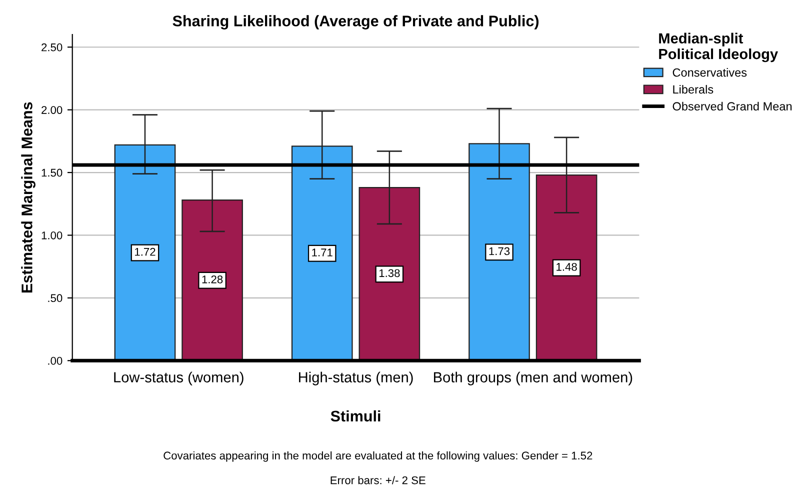 The image size is (804, 494). Describe the element at coordinates (52, 47) in the screenshot. I see `y-tick-label: 2.50` at that location.